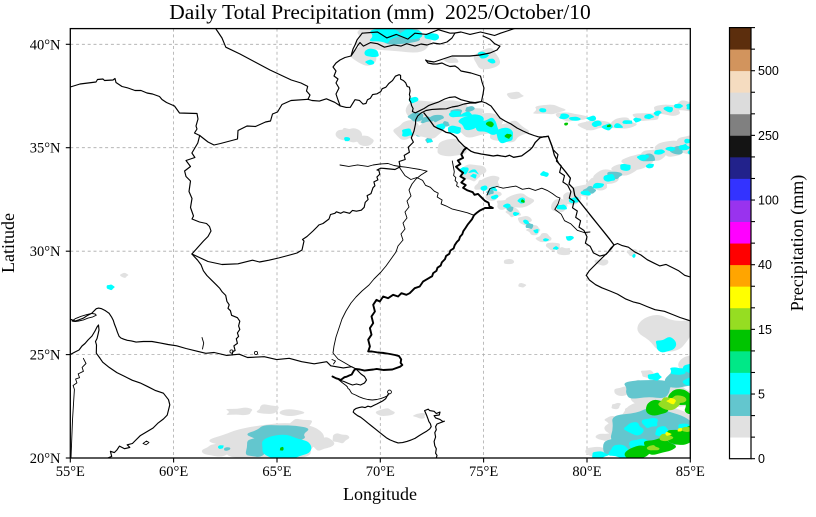  I want to click on svg-text: Precipitation (mm), so click(797, 243).